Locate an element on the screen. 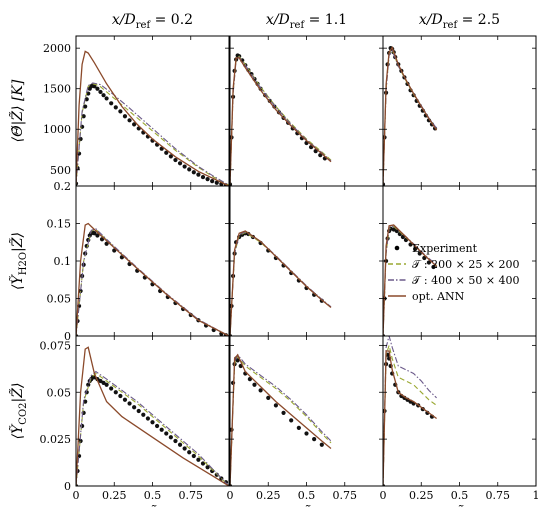 The height and width of the screenshot is (507, 550). y-tick-label: 0.2 is located at coordinates (63, 186).